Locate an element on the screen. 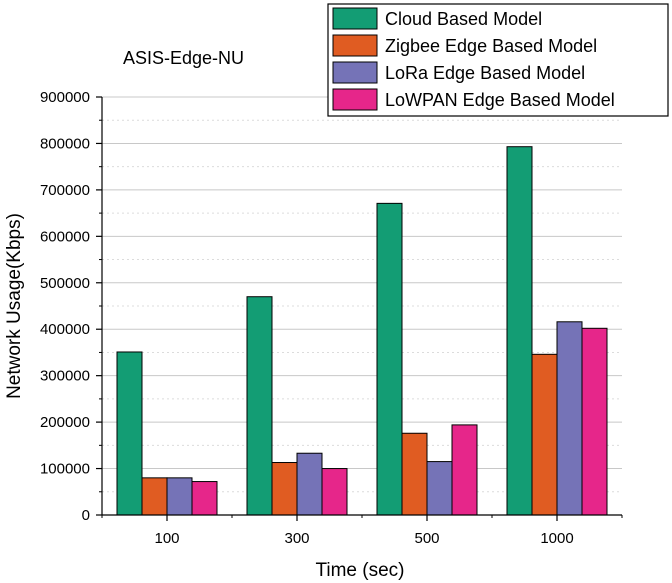 Image resolution: width=672 pixels, height=583 pixels. x-tick-label: 500 is located at coordinates (426, 538).